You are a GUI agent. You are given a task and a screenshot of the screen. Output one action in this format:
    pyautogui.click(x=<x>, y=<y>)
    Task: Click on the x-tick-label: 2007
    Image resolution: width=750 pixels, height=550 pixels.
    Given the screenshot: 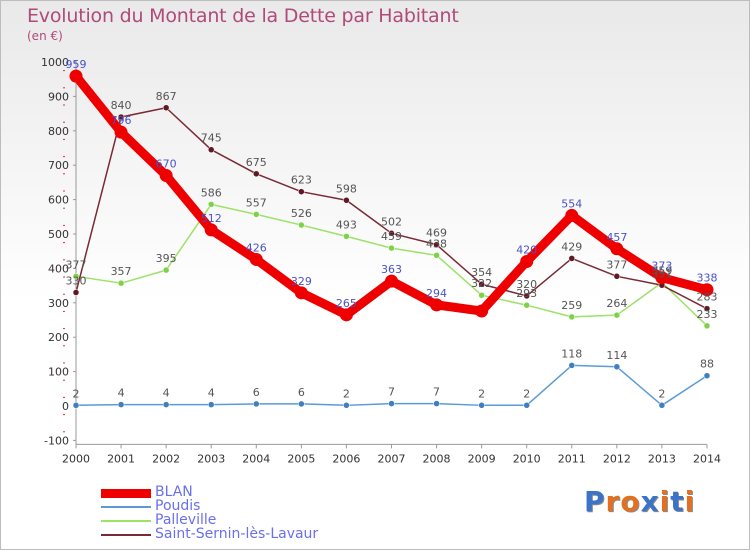 What is the action you would take?
    pyautogui.click(x=391, y=458)
    